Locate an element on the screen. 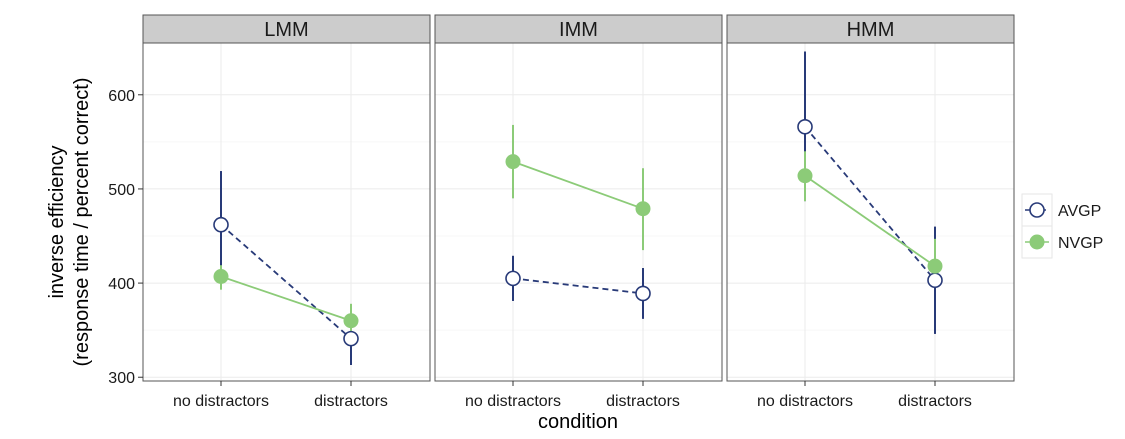 The height and width of the screenshot is (439, 1125). y-tick-label: 400 is located at coordinates (121, 284).